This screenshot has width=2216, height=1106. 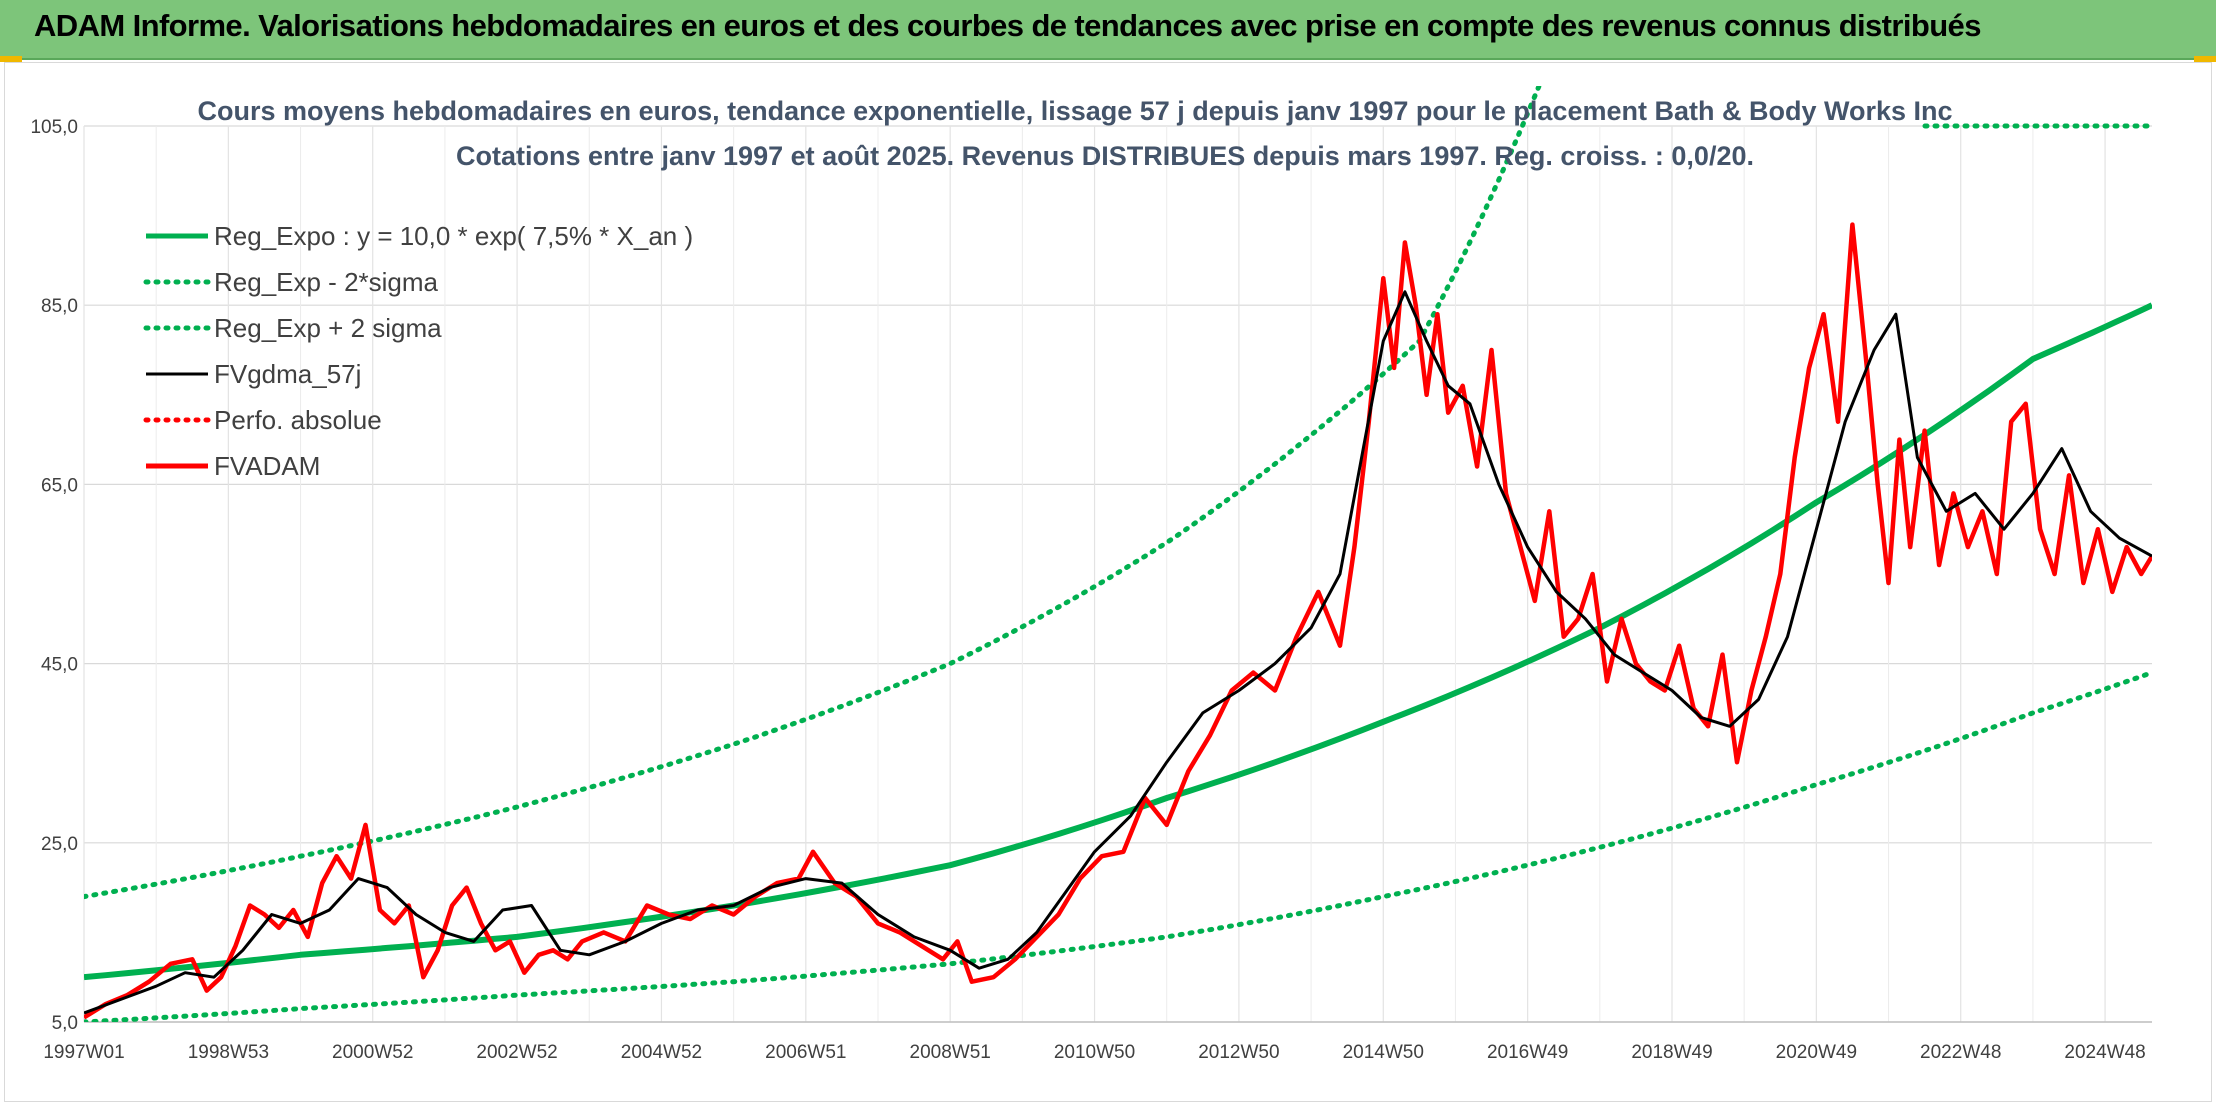 What do you see at coordinates (2104, 1052) in the screenshot?
I see `x-tick-label: 2024W48` at bounding box center [2104, 1052].